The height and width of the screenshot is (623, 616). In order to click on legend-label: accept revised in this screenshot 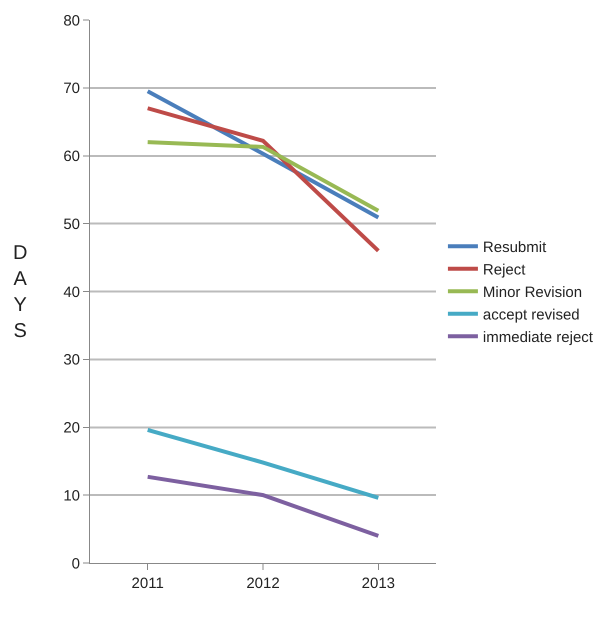, I will do `click(531, 315)`.